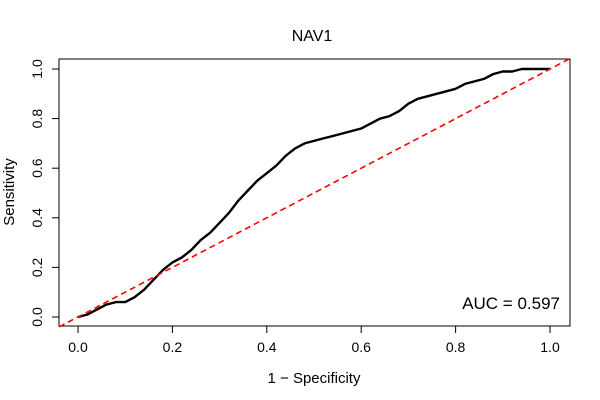  Describe the element at coordinates (37, 218) in the screenshot. I see `y-tick-label: 0.4` at that location.